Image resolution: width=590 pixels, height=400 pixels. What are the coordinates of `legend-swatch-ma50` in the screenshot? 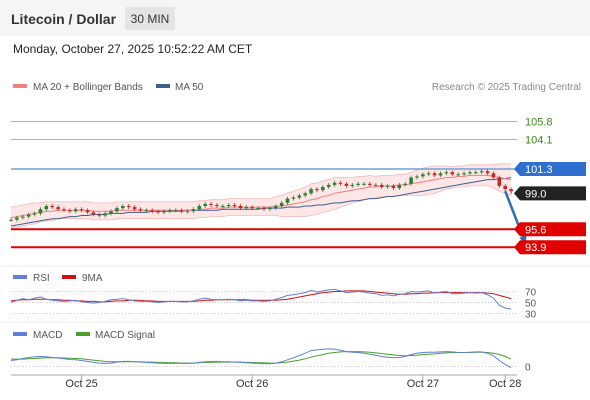 It's located at (163, 86).